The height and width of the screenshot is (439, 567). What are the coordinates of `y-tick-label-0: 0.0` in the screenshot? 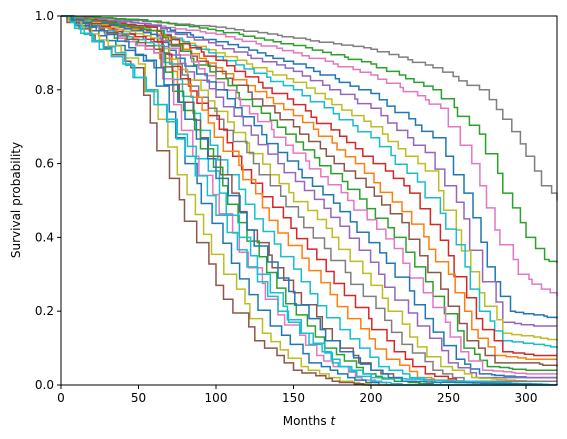 It's located at (44, 385).